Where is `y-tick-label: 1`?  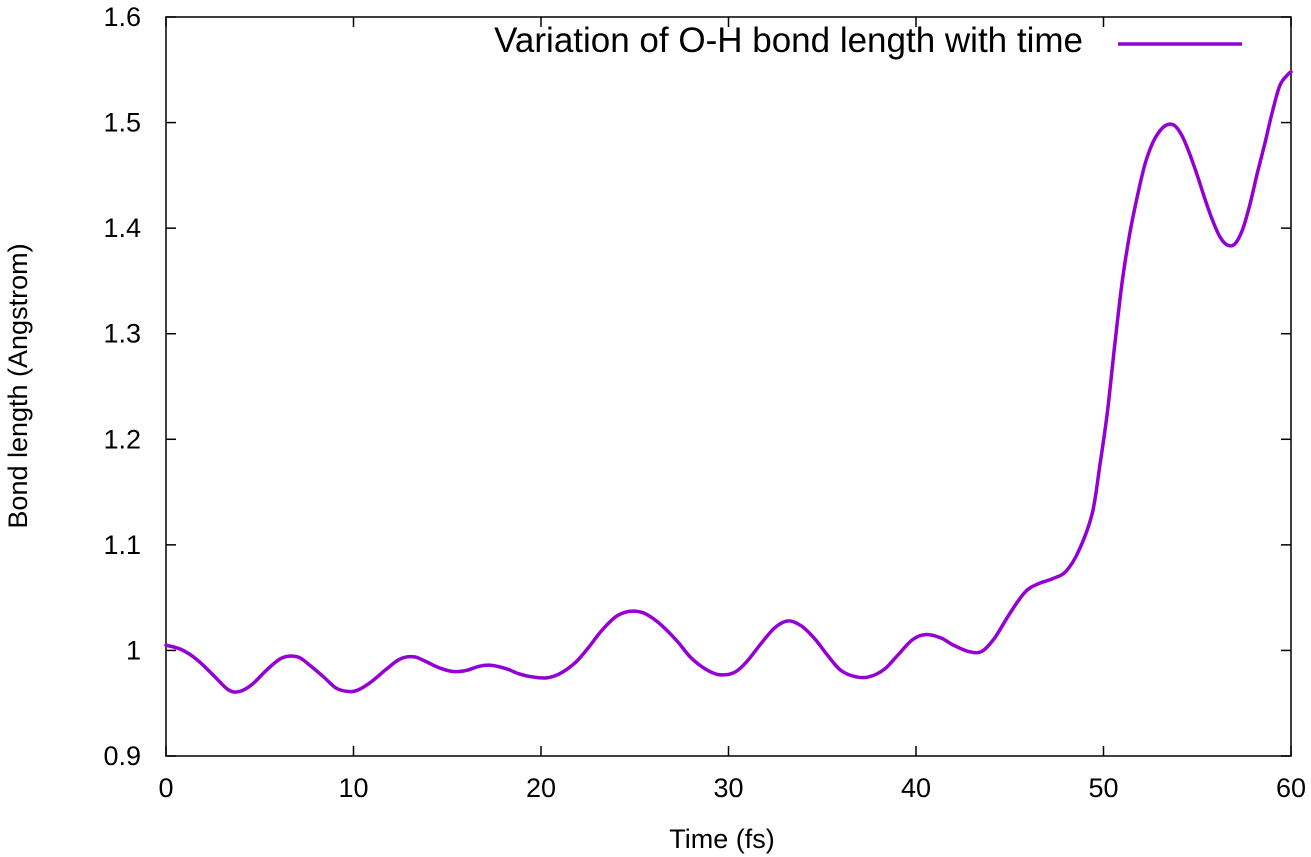
y-tick-label: 1 is located at coordinates (133, 650).